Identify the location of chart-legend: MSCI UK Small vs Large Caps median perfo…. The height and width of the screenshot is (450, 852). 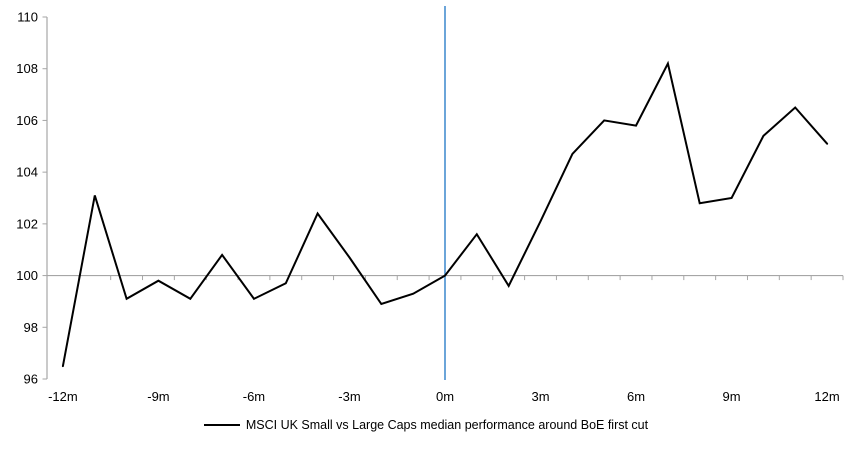
(426, 425).